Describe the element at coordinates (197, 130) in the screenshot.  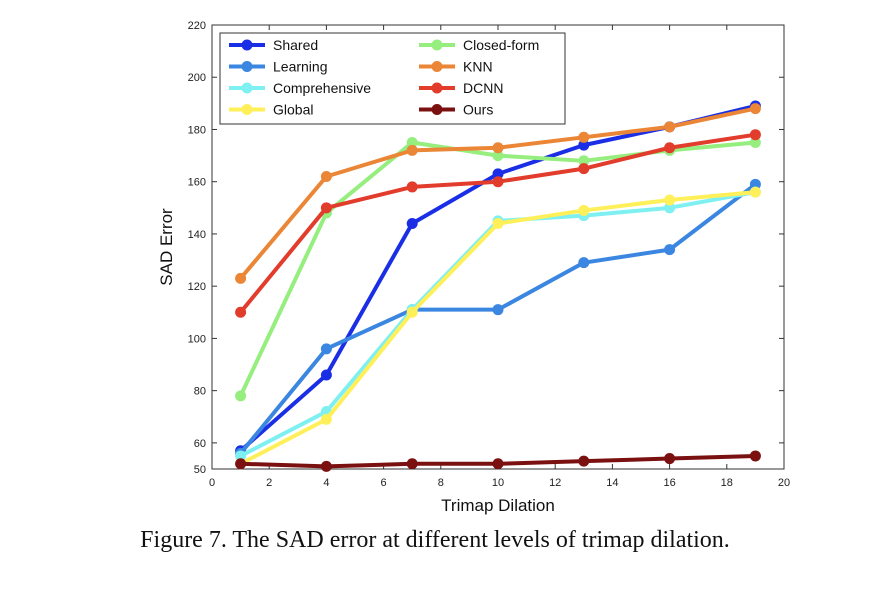
I see `y-tick-label: 180` at that location.